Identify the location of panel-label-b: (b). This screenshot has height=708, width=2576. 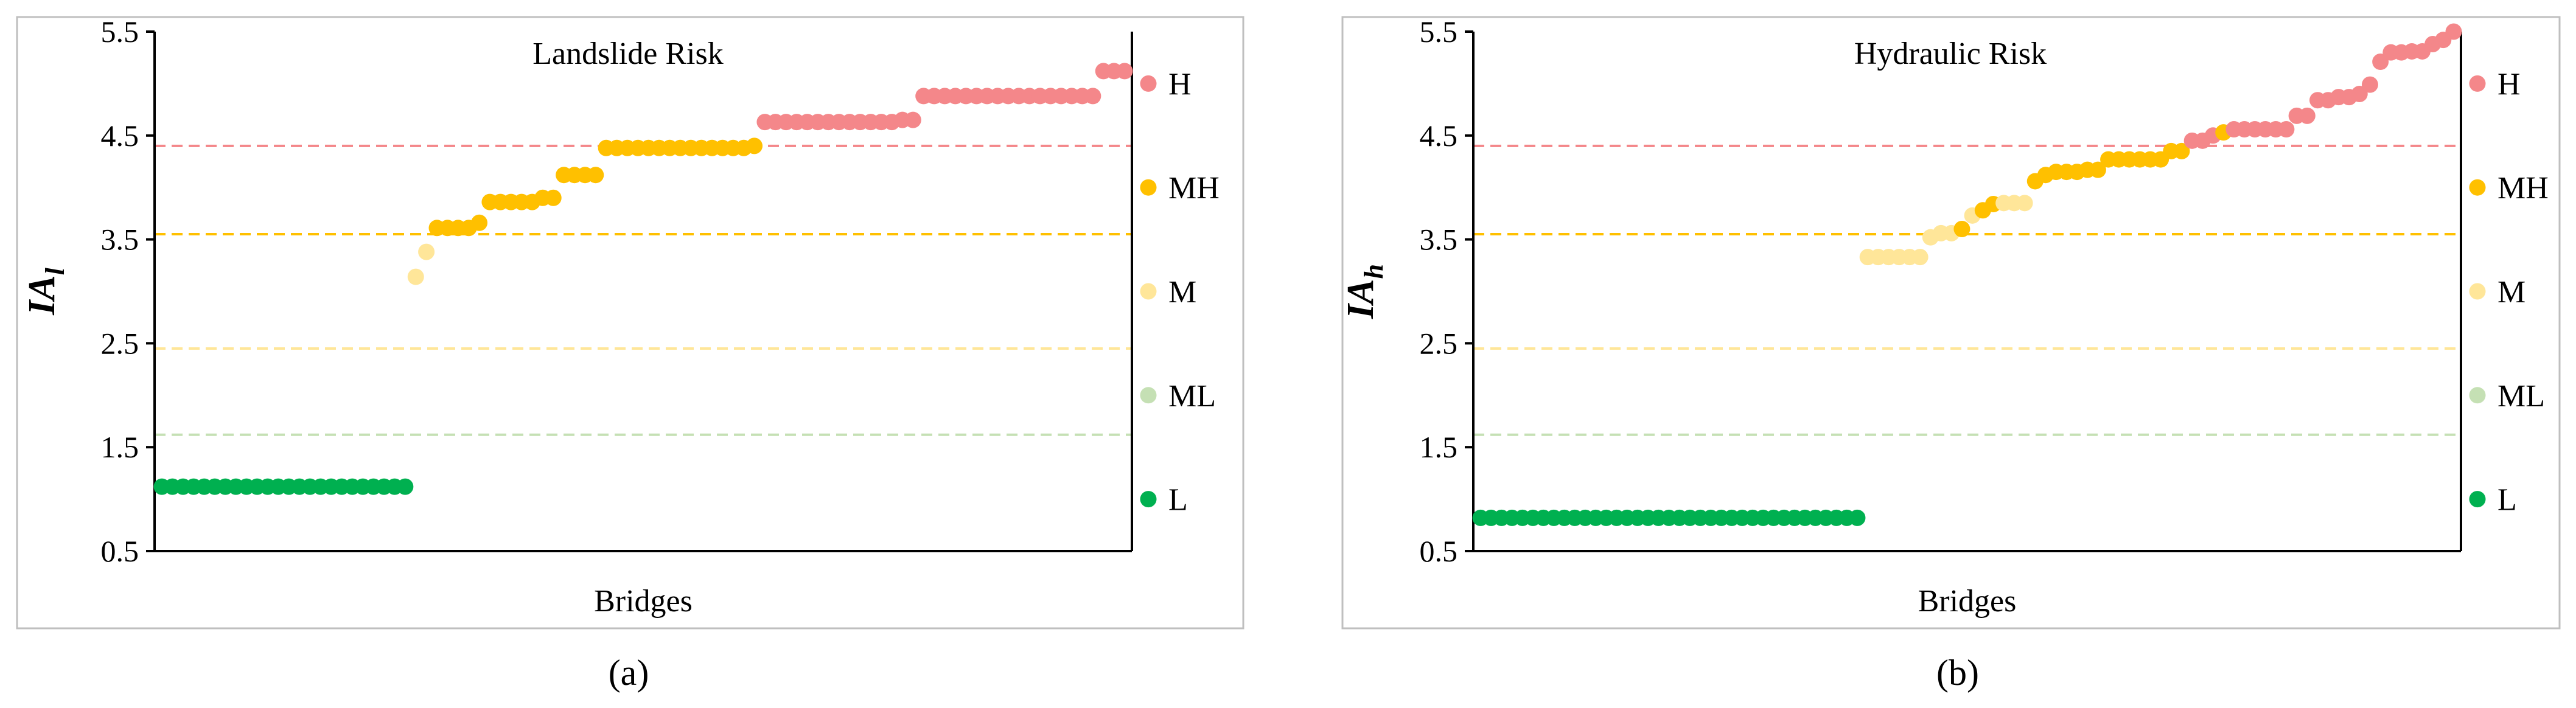
(1957, 673).